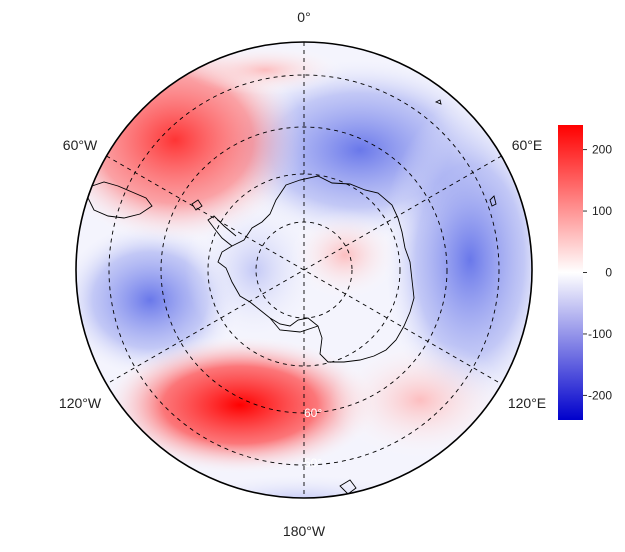 Image resolution: width=625 pixels, height=552 pixels. Describe the element at coordinates (597, 272) in the screenshot. I see `colorbar-ticks: 200 100 0 -100 -200` at that location.